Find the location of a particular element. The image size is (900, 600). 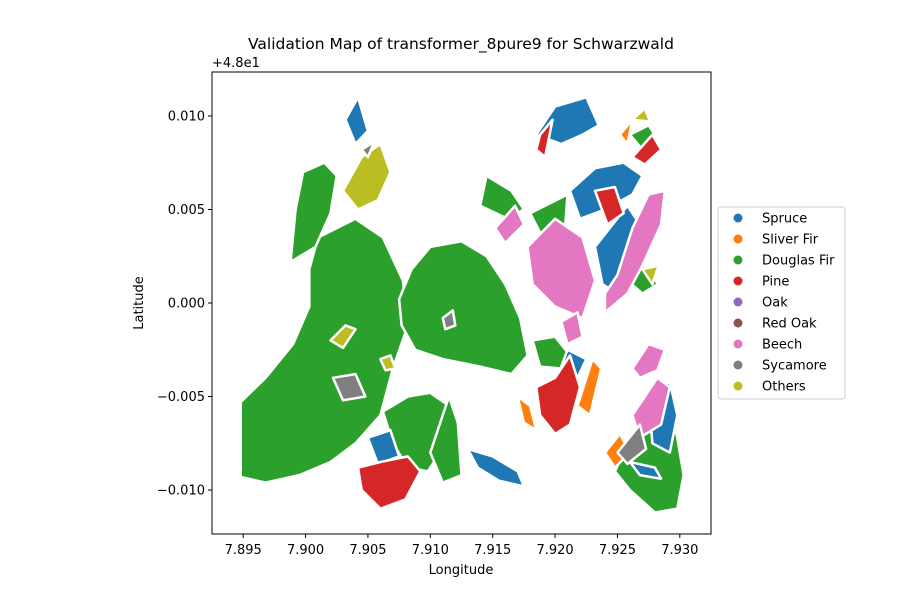

y-offset-label: +4.8e1 is located at coordinates (236, 63).